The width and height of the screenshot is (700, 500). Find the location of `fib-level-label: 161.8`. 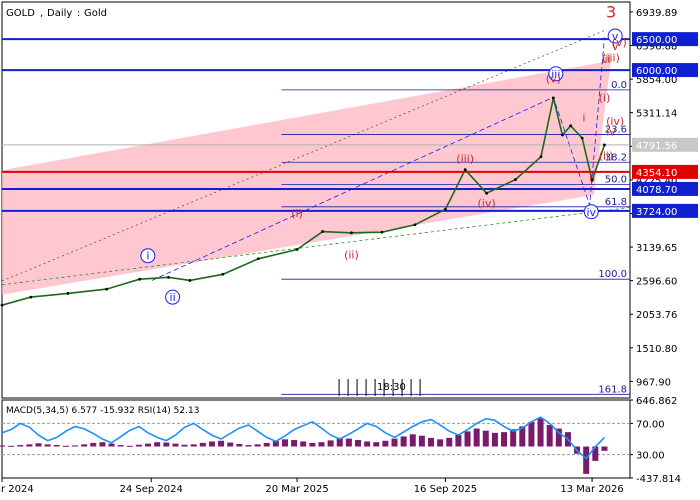

fib-level-label: 161.8 is located at coordinates (612, 389).